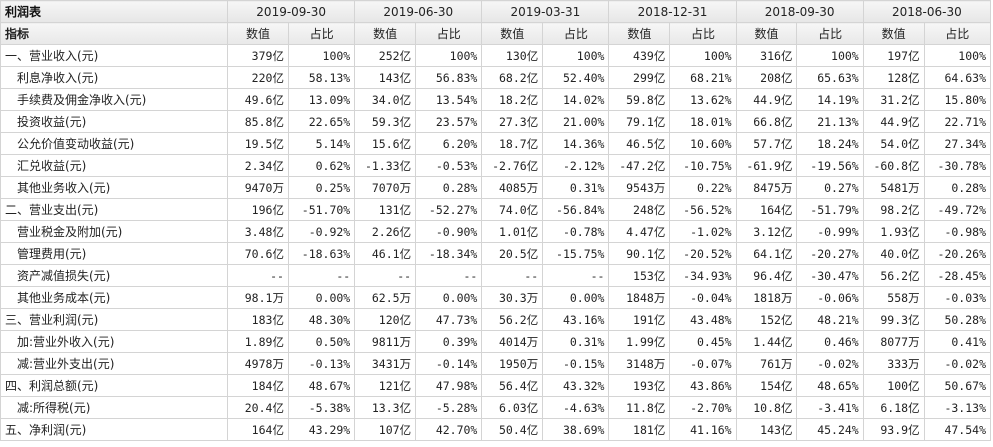  What do you see at coordinates (766, 275) in the screenshot?
I see `value-cell: 96.4亿` at bounding box center [766, 275].